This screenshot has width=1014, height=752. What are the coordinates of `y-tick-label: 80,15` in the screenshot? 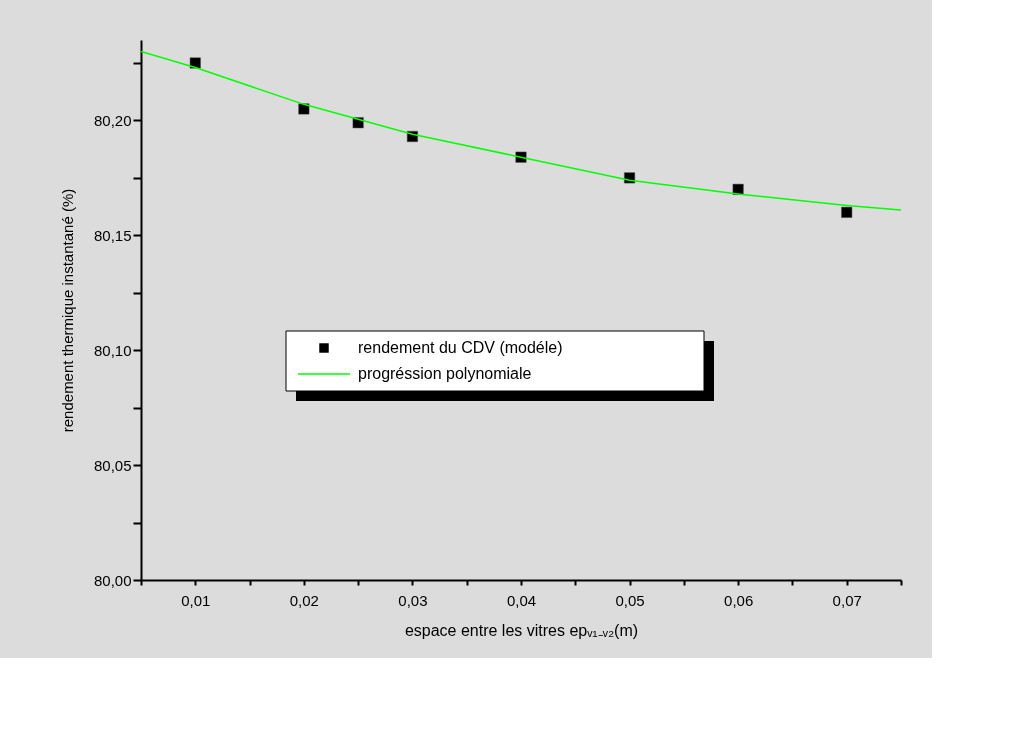 It's located at (112, 235).